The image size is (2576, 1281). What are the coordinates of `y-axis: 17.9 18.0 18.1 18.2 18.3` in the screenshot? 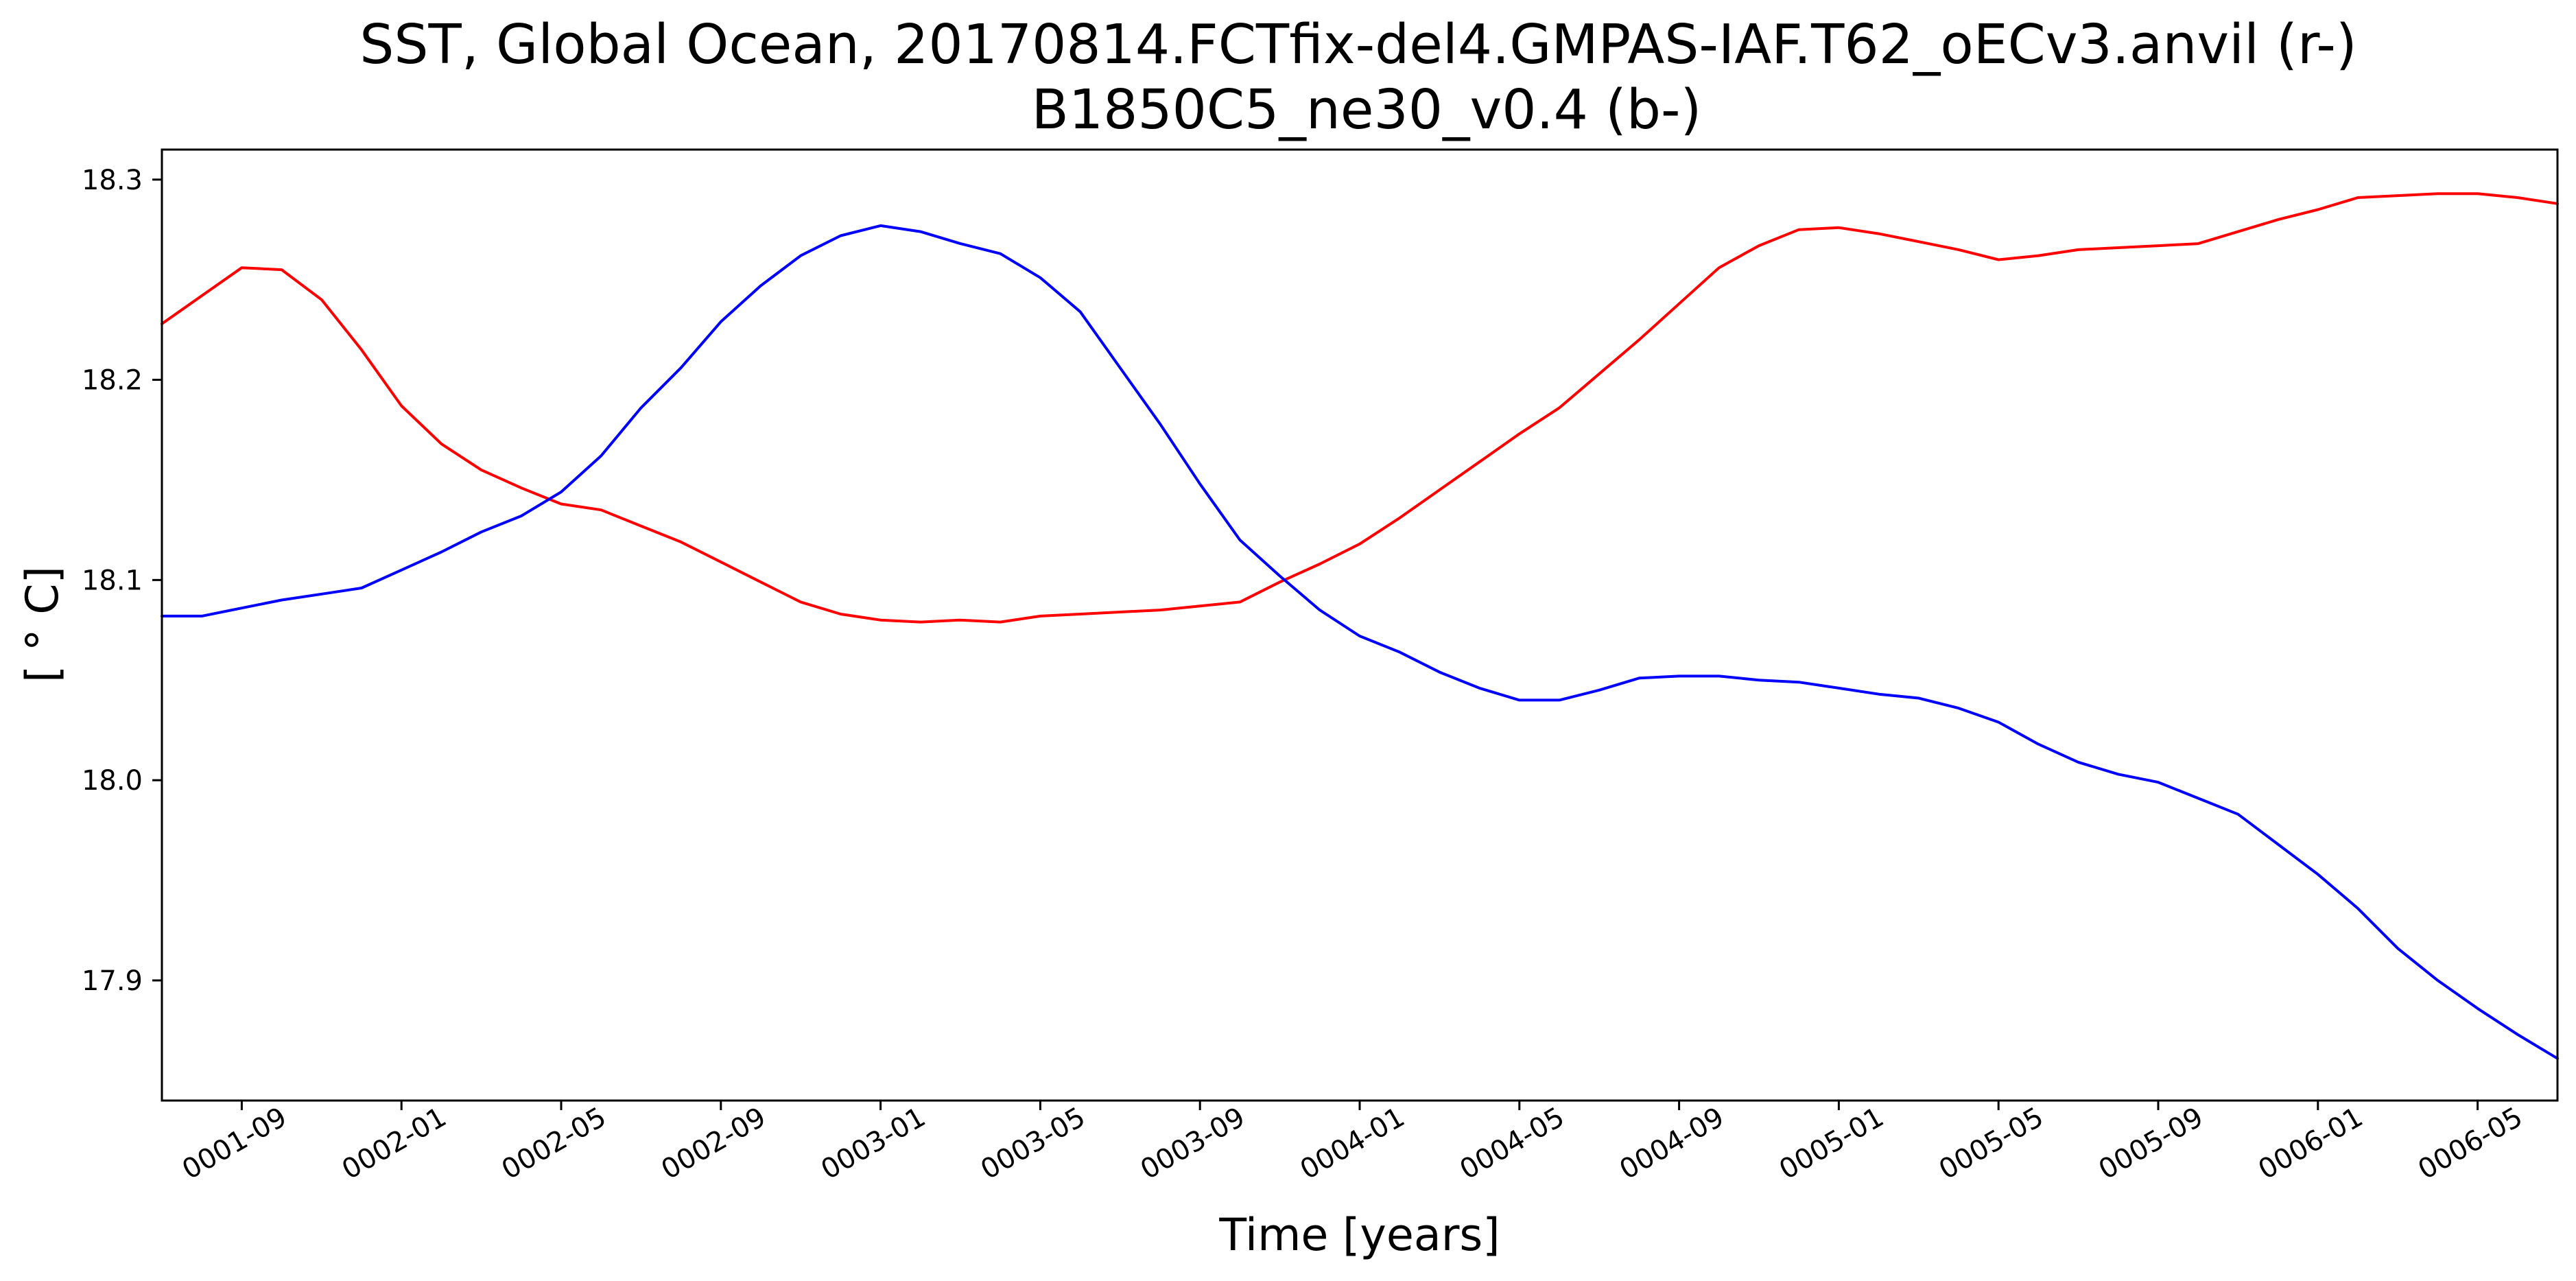 It's located at (122, 581).